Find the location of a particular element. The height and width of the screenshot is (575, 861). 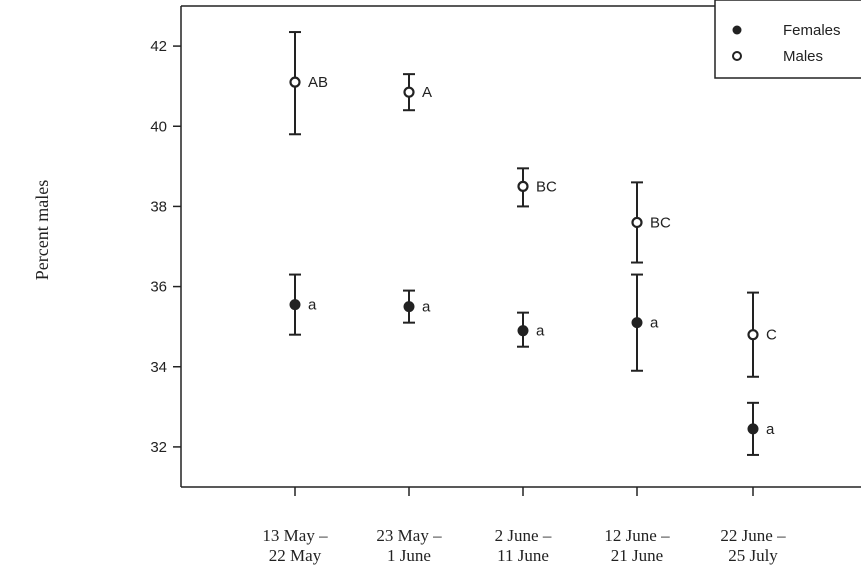

x-category-label-2: 2 June –11 June is located at coordinates (523, 545).